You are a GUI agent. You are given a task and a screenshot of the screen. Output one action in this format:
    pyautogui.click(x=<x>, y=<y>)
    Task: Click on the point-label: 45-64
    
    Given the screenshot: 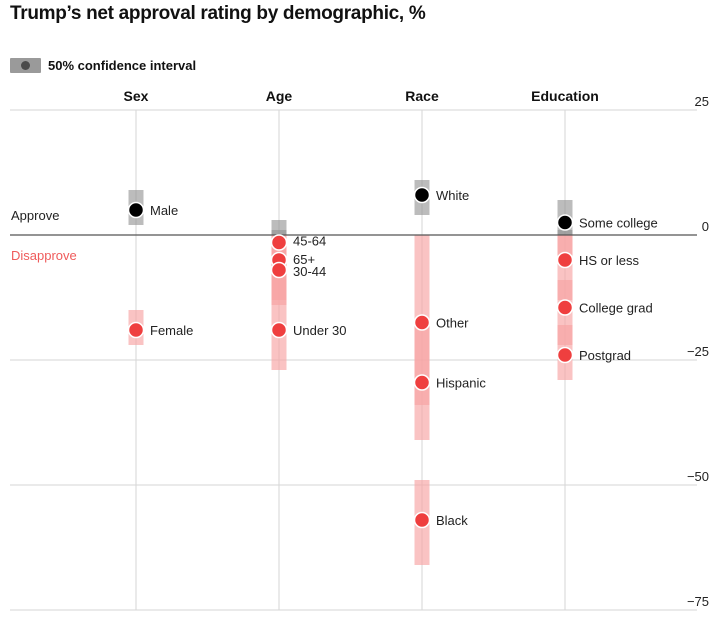 What is the action you would take?
    pyautogui.click(x=309, y=241)
    